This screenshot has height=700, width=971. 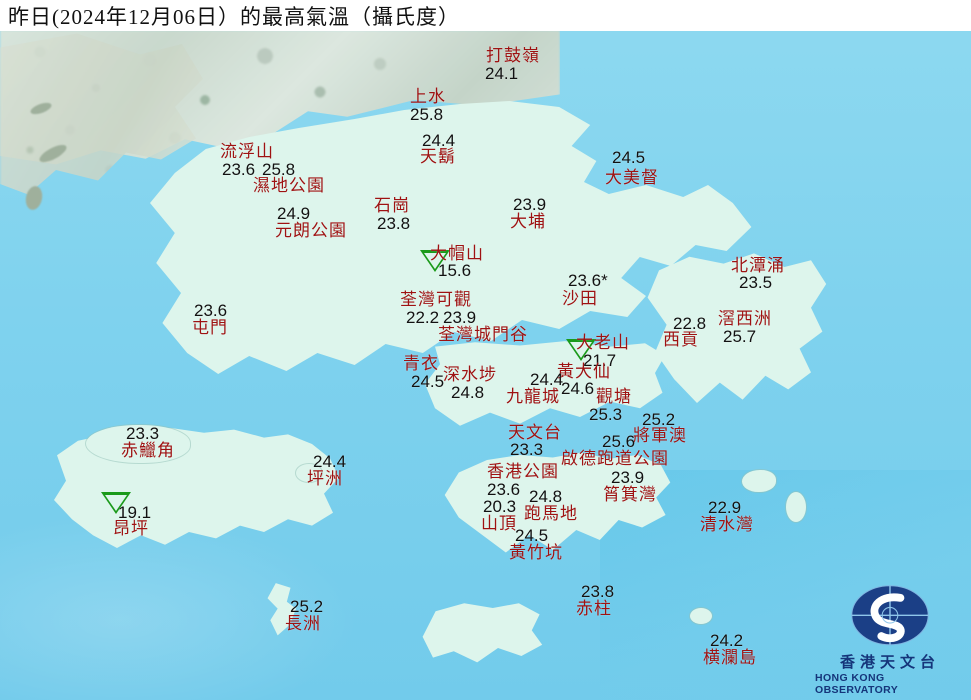 What do you see at coordinates (523, 471) in the screenshot?
I see `station-name: 香港公園` at bounding box center [523, 471].